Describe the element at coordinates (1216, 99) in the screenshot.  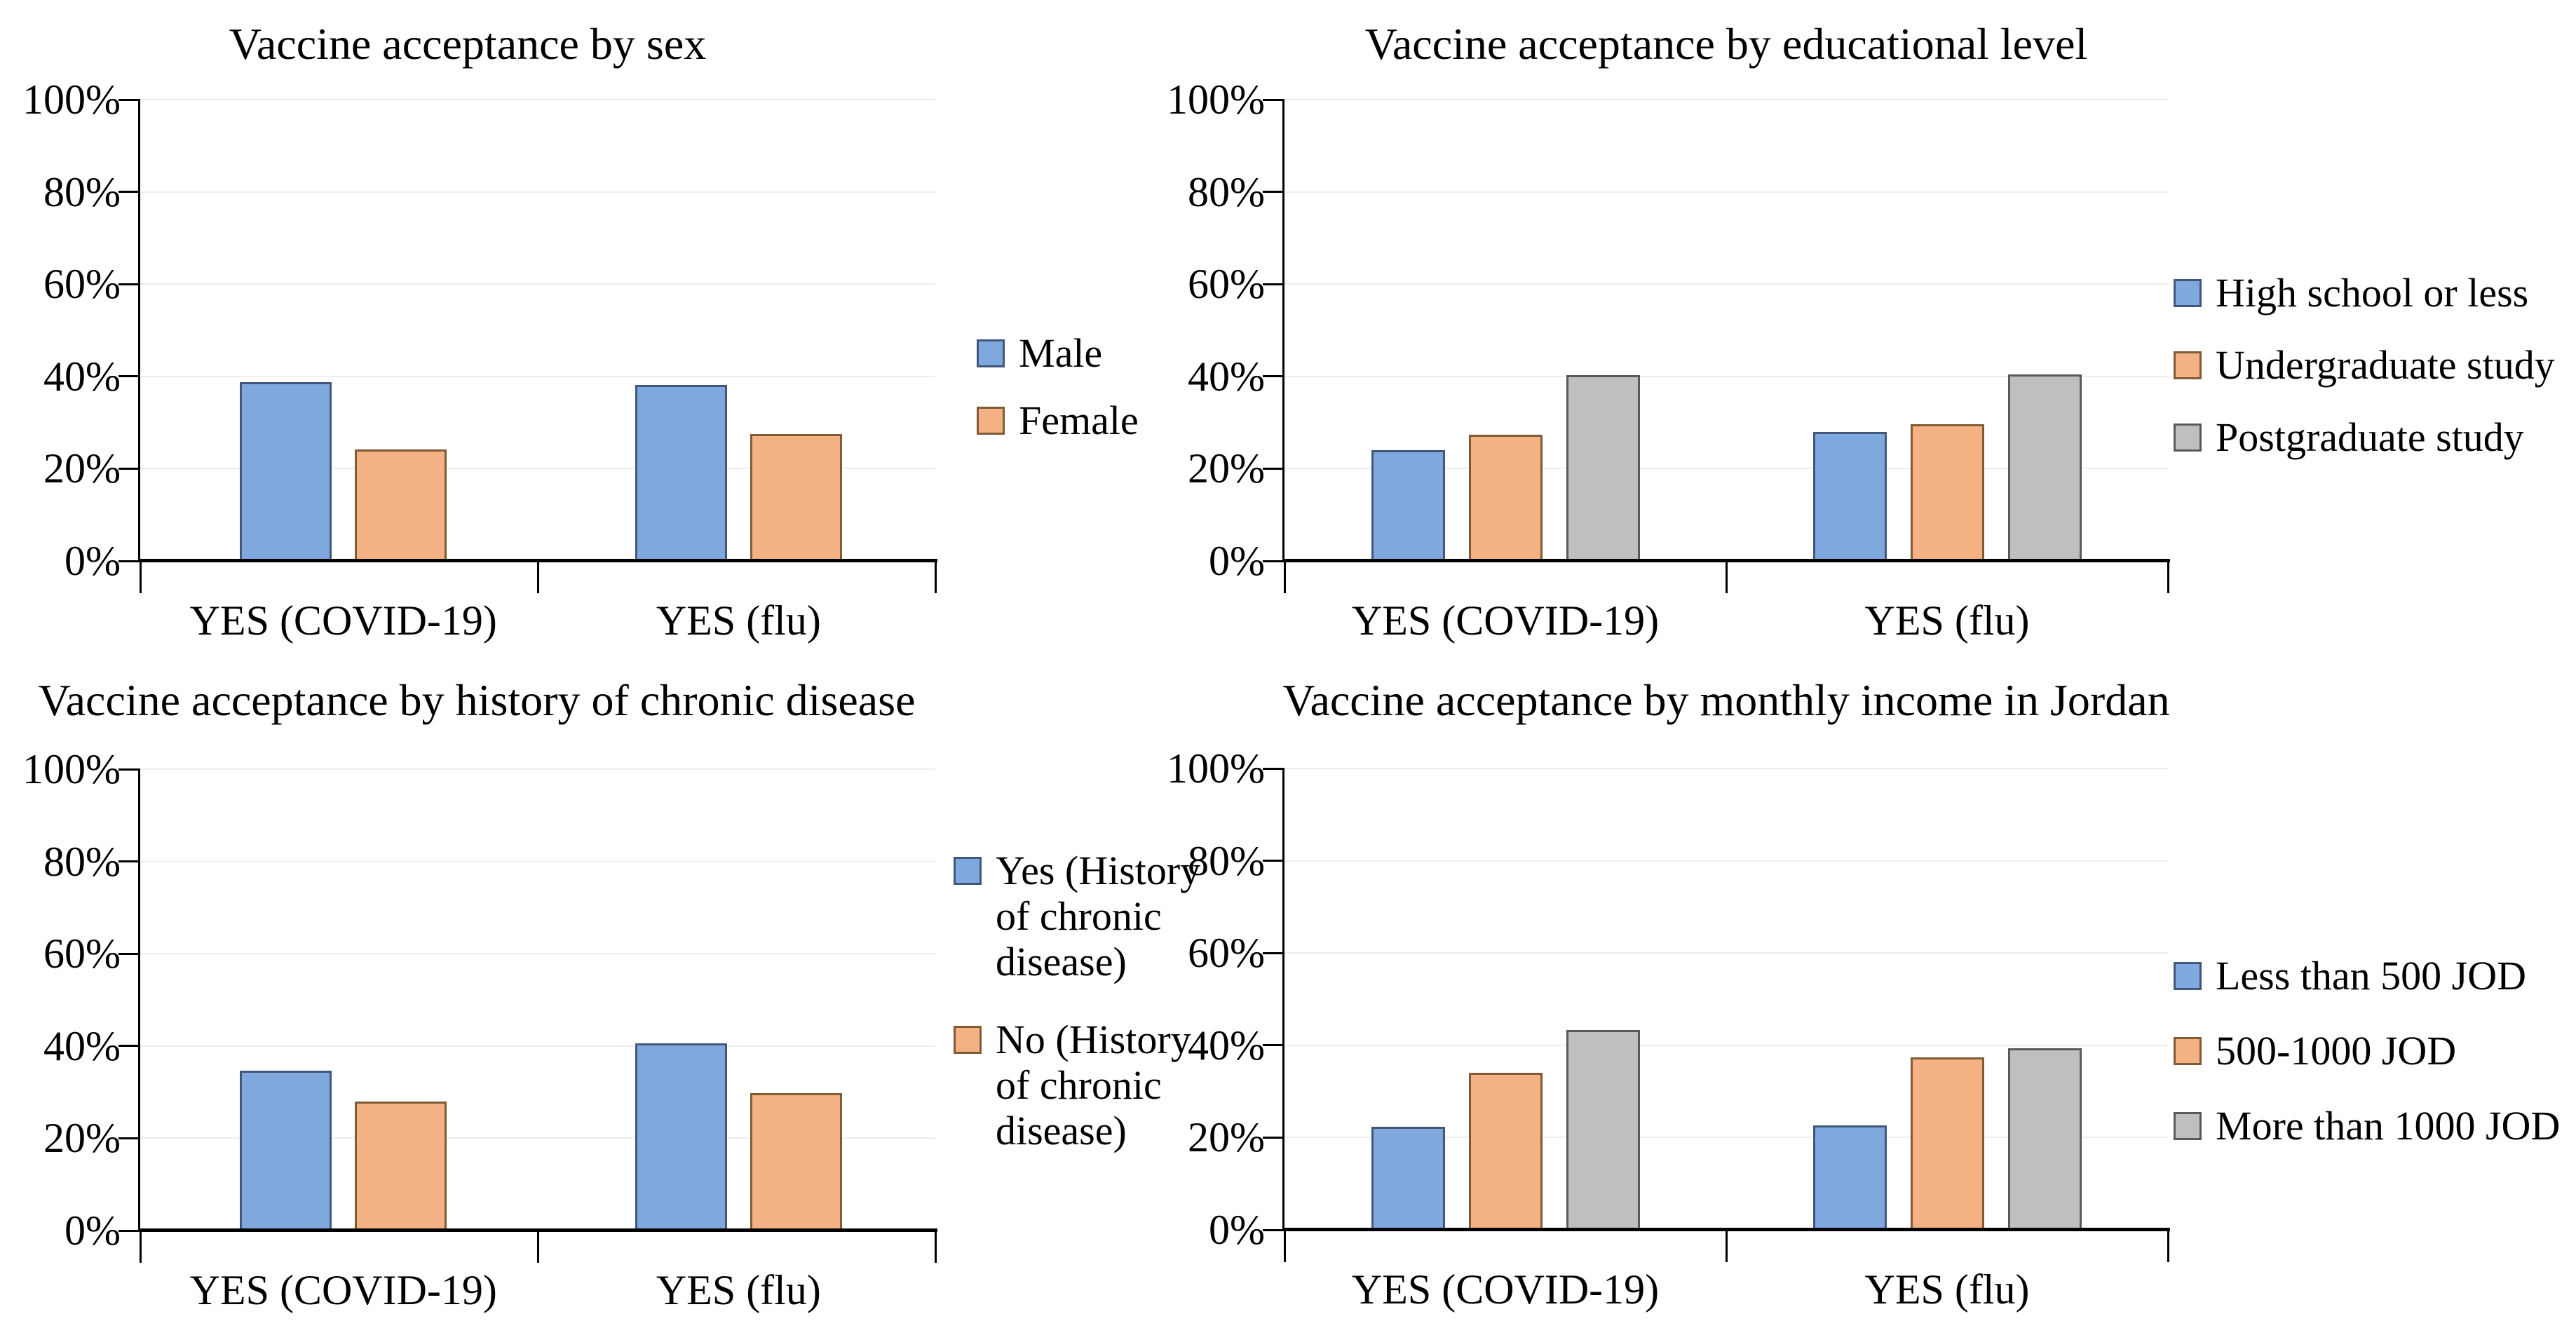
I see `y-axis-tick-label: 100%` at that location.